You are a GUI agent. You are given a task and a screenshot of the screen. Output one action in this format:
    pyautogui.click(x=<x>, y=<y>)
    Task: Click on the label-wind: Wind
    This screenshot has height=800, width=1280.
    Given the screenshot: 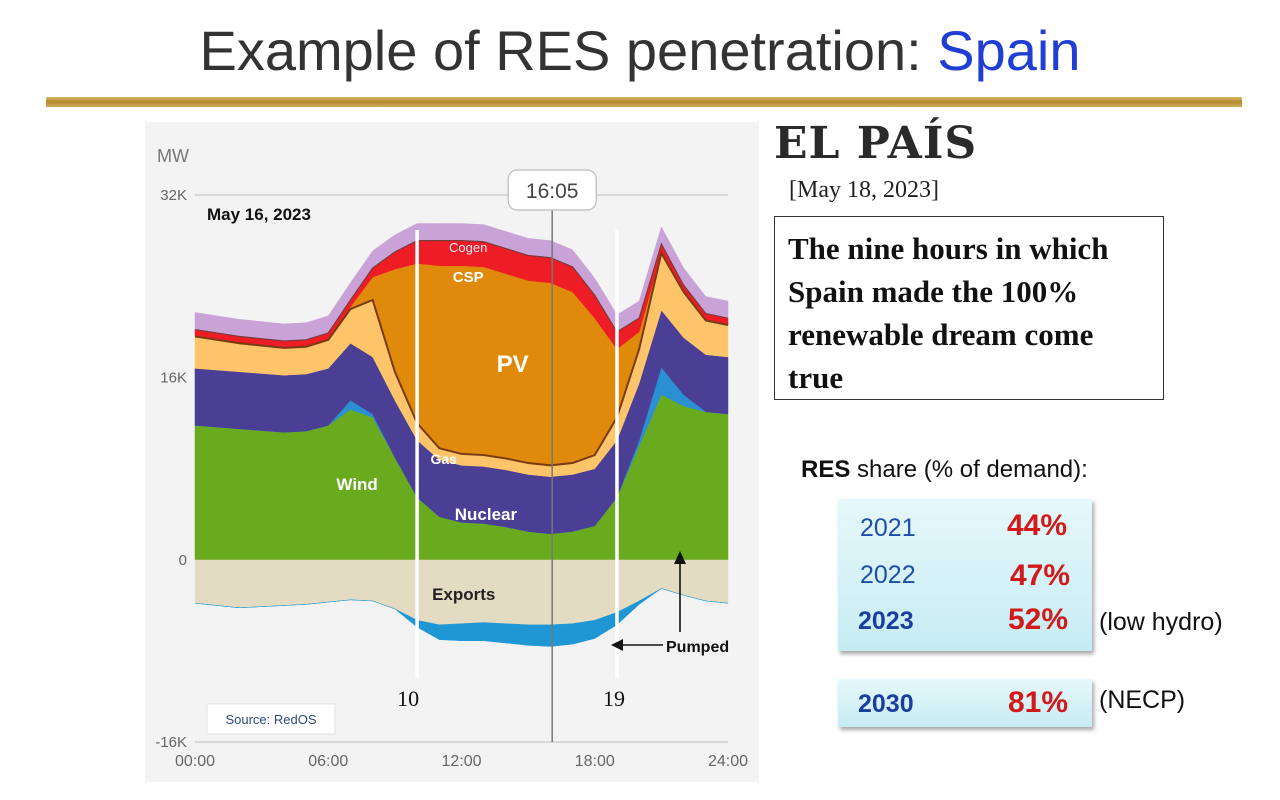 What is the action you would take?
    pyautogui.click(x=356, y=484)
    